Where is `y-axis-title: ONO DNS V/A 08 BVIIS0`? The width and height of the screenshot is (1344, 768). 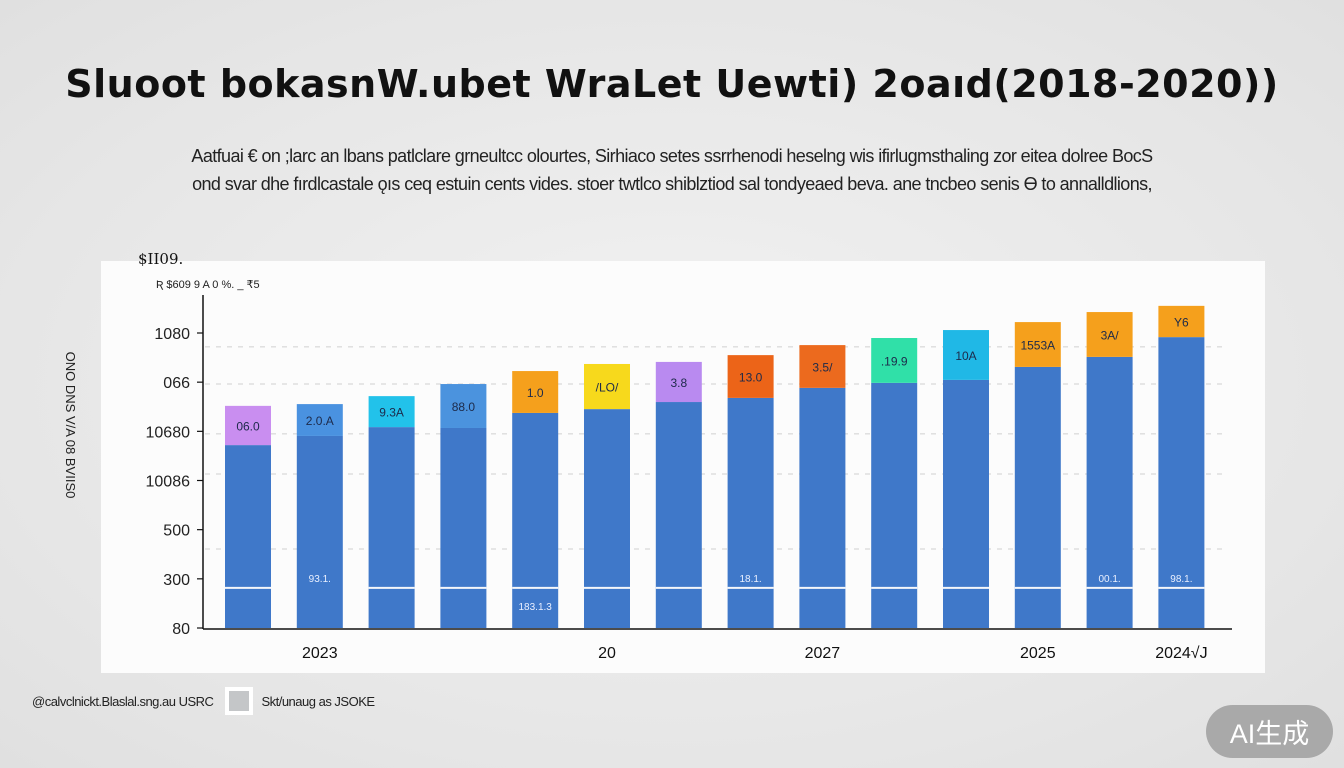
y-axis-title: ONO DNS V/A 08 BVIIS0 is located at coordinates (70, 425).